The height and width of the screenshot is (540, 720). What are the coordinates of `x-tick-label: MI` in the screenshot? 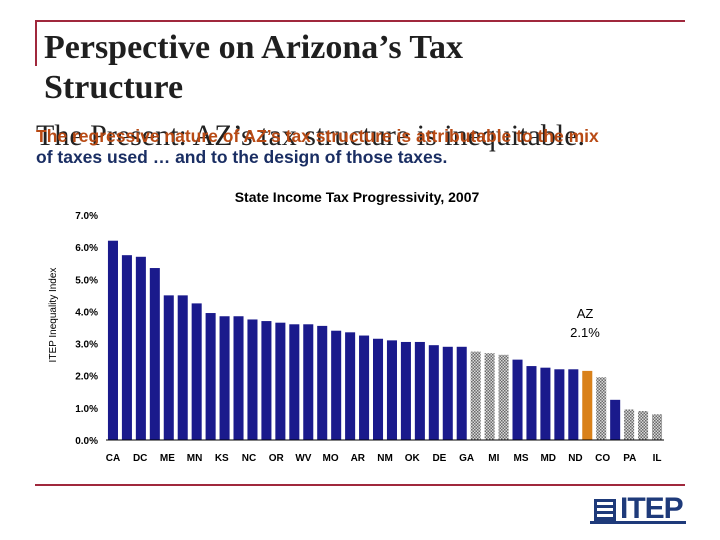 It's located at (493, 458).